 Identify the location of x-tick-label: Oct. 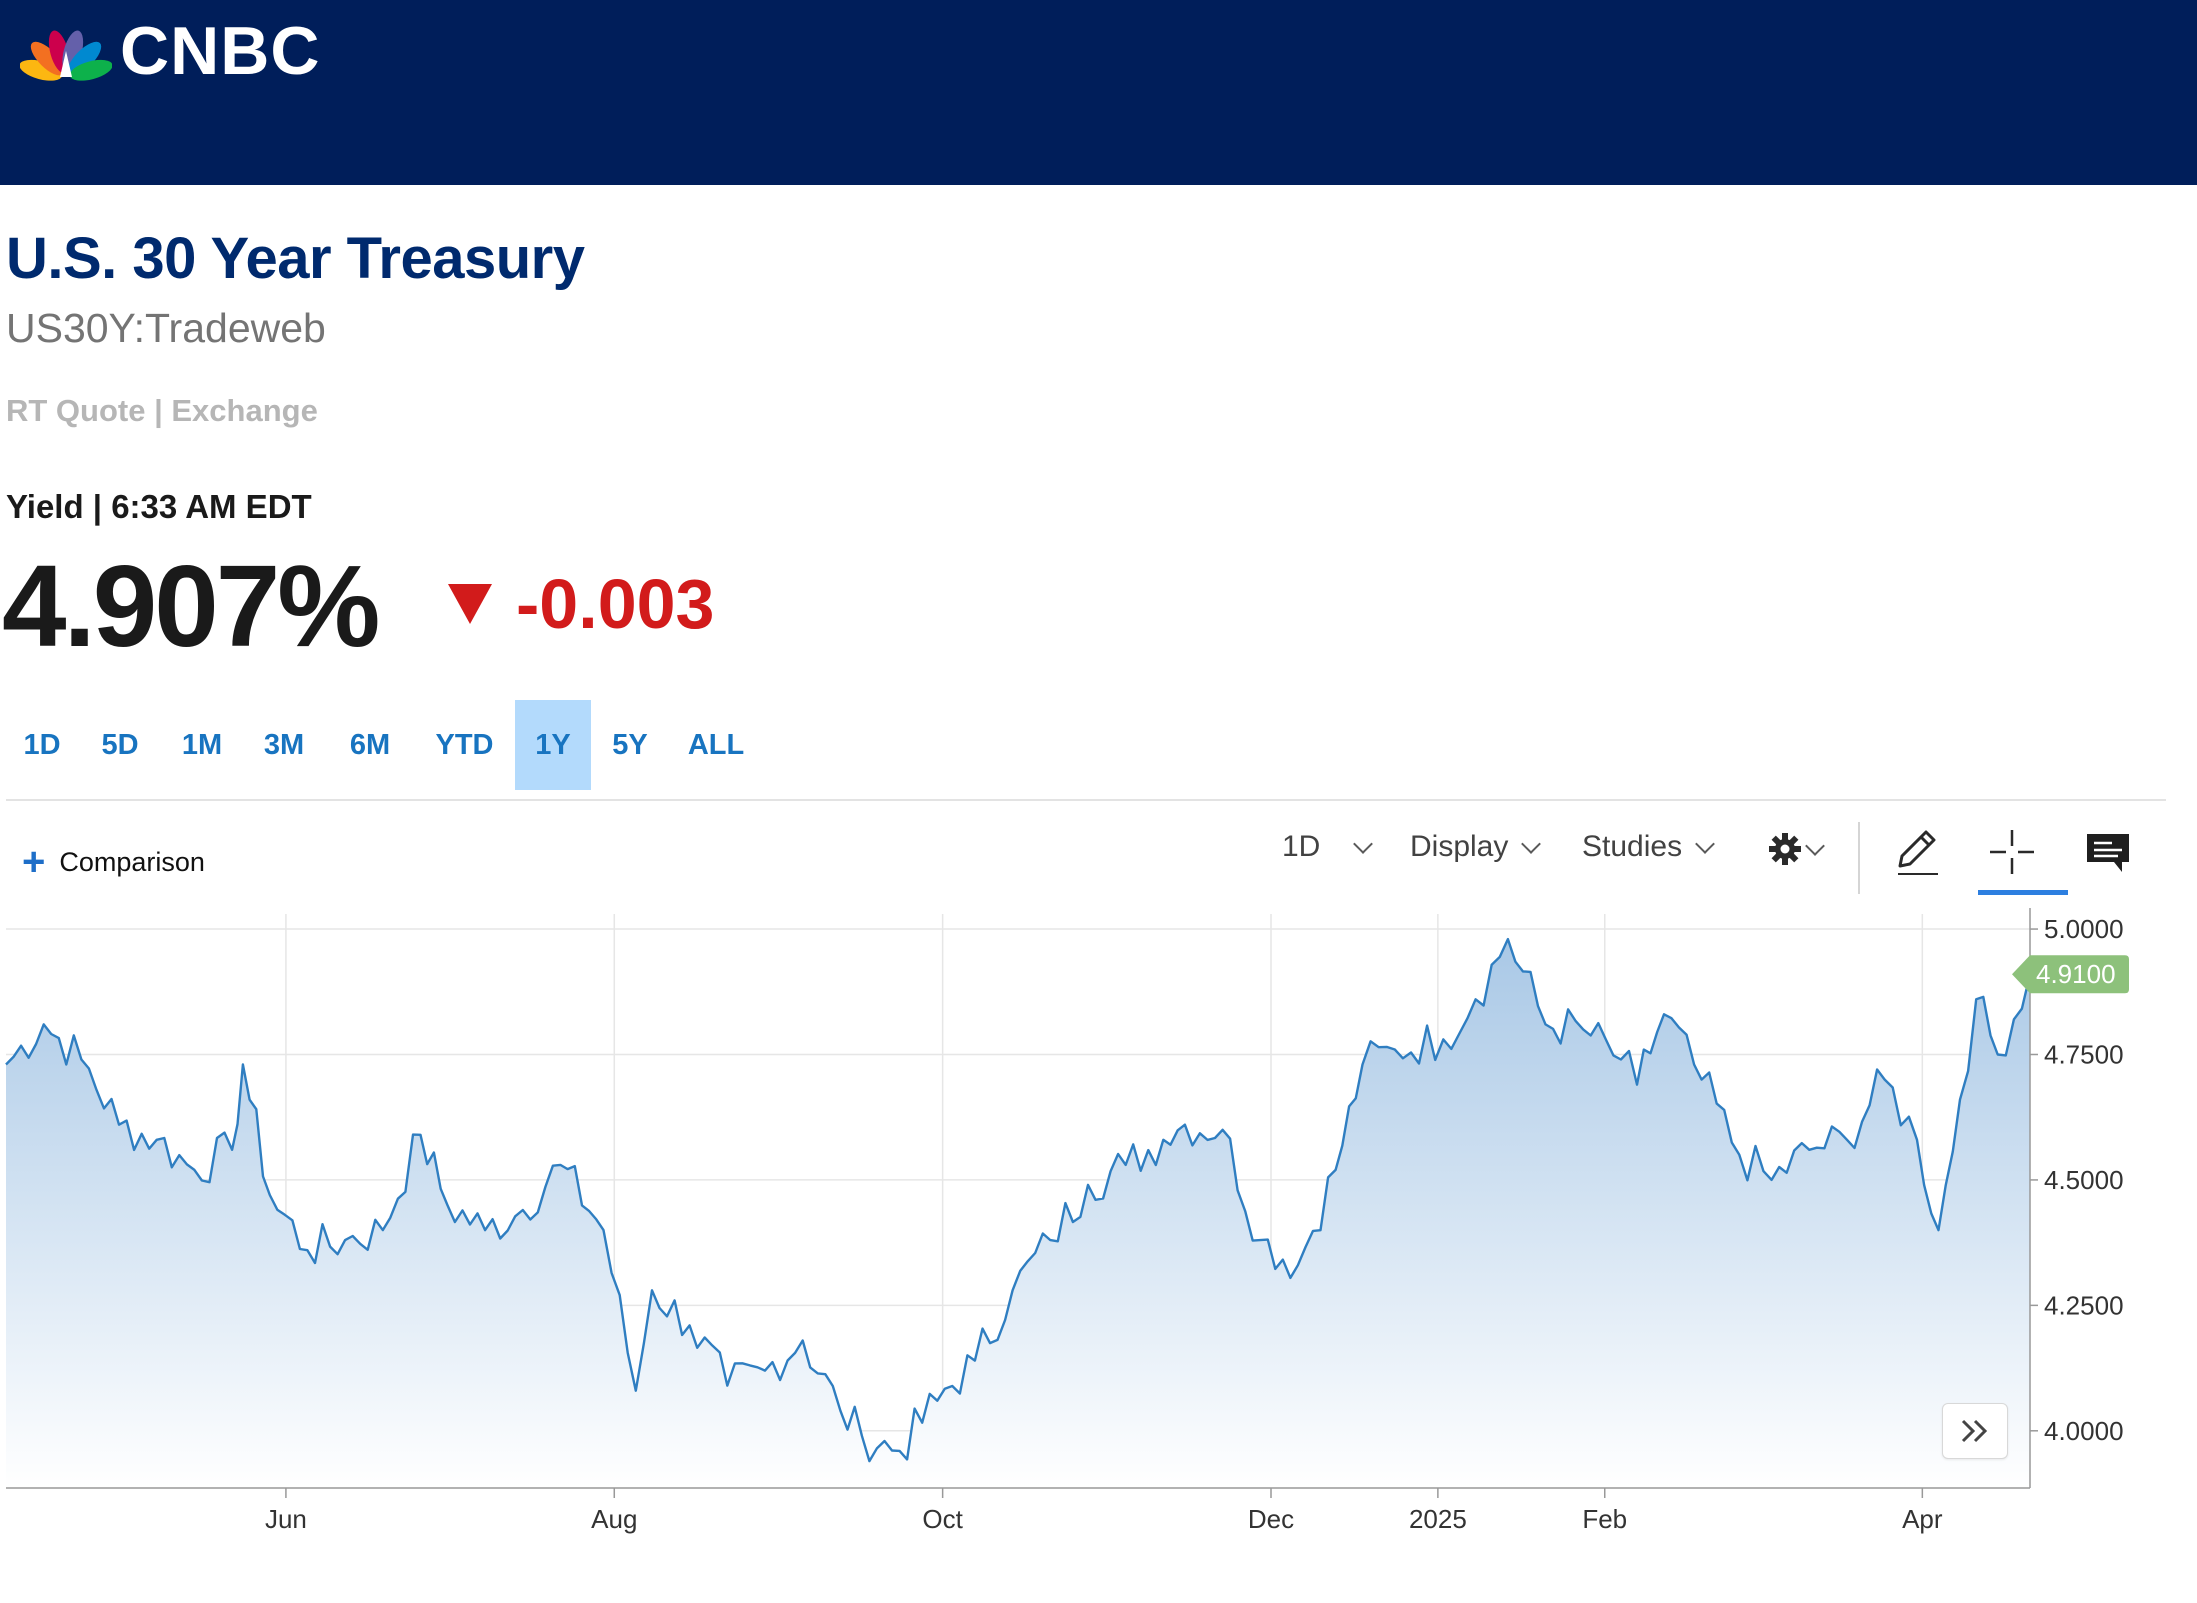
(942, 1519).